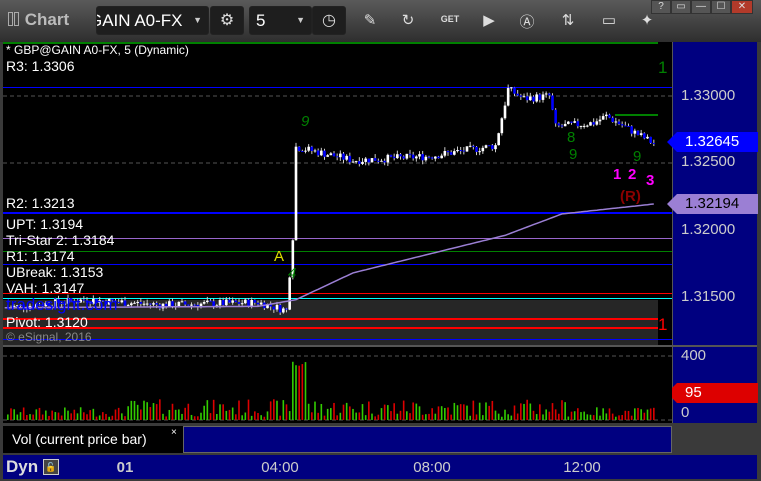  What do you see at coordinates (712, 142) in the screenshot?
I see `last-price-tag: 1.32645` at bounding box center [712, 142].